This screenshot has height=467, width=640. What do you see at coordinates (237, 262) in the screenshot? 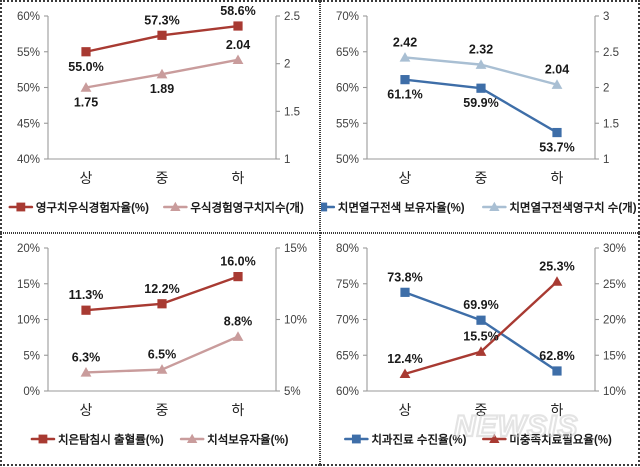
I see `data-point-label: 16.0%` at bounding box center [237, 262].